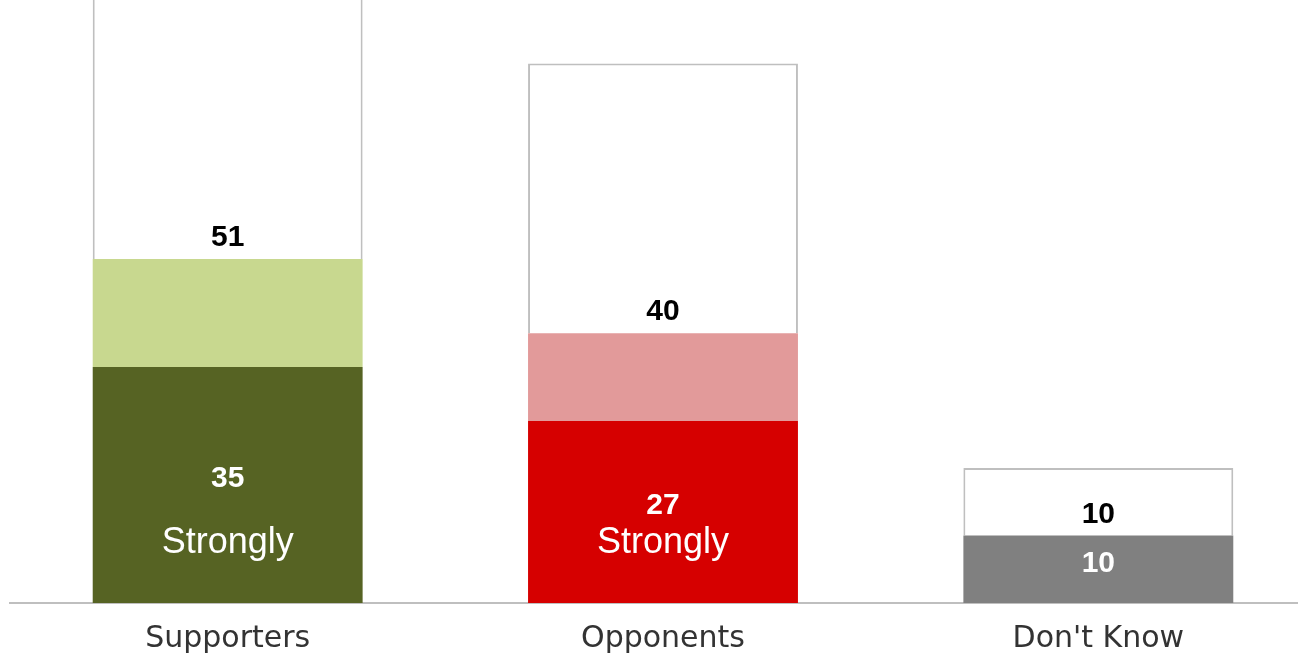 Image resolution: width=1298 pixels, height=658 pixels. Describe the element at coordinates (663, 310) in the screenshot. I see `data-label: 40` at that location.